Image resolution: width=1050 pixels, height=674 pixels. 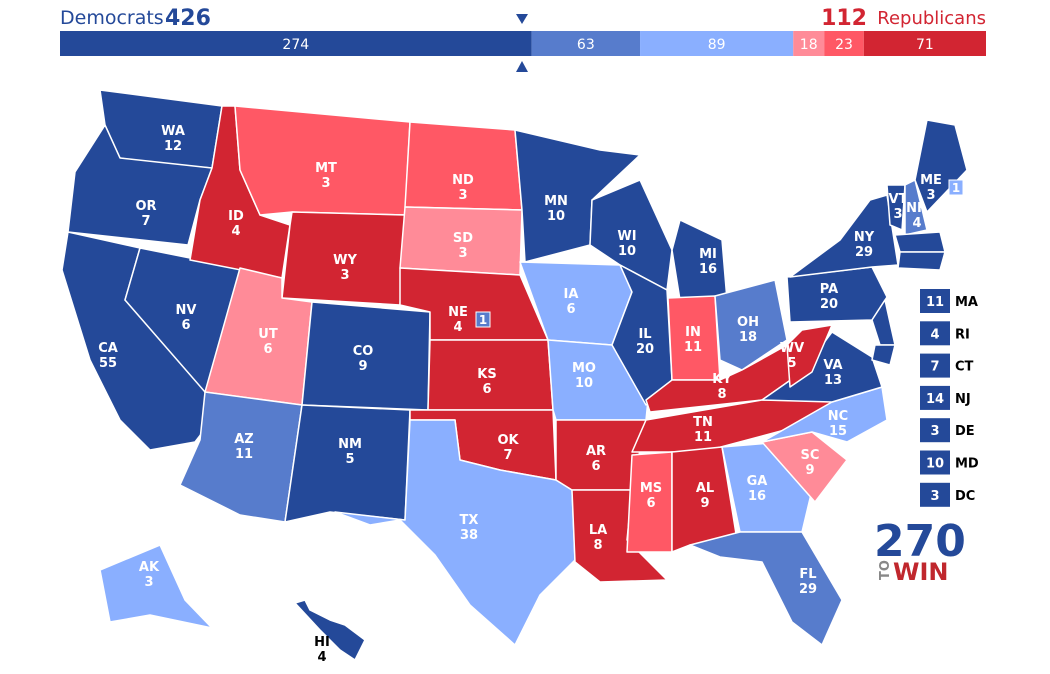 I want to click on state-ev: 13, so click(x=833, y=380).